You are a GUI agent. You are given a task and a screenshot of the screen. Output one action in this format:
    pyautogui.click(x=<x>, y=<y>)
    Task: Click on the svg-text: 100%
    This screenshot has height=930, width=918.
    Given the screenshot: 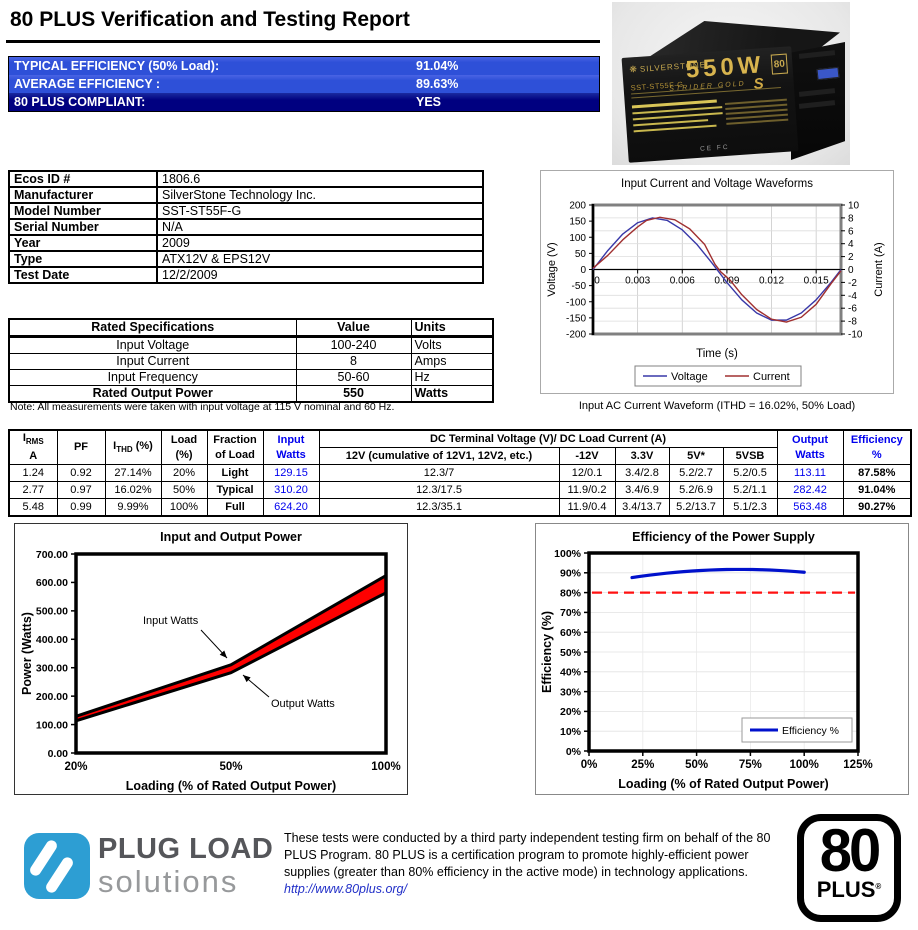 What is the action you would take?
    pyautogui.click(x=803, y=765)
    